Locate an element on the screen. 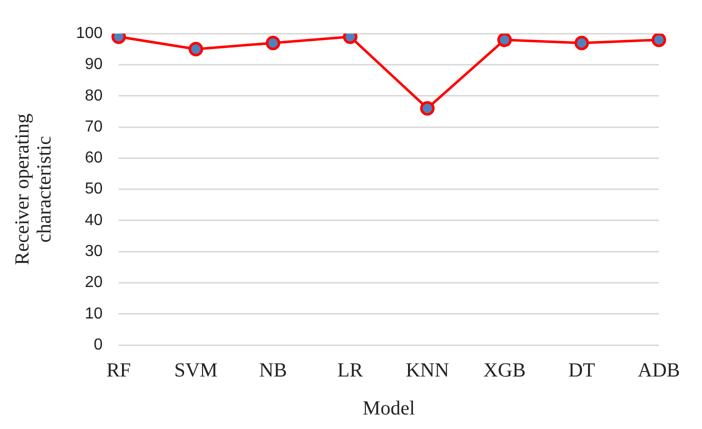 This screenshot has width=702, height=429. y-tick-label: 60 is located at coordinates (93, 158).